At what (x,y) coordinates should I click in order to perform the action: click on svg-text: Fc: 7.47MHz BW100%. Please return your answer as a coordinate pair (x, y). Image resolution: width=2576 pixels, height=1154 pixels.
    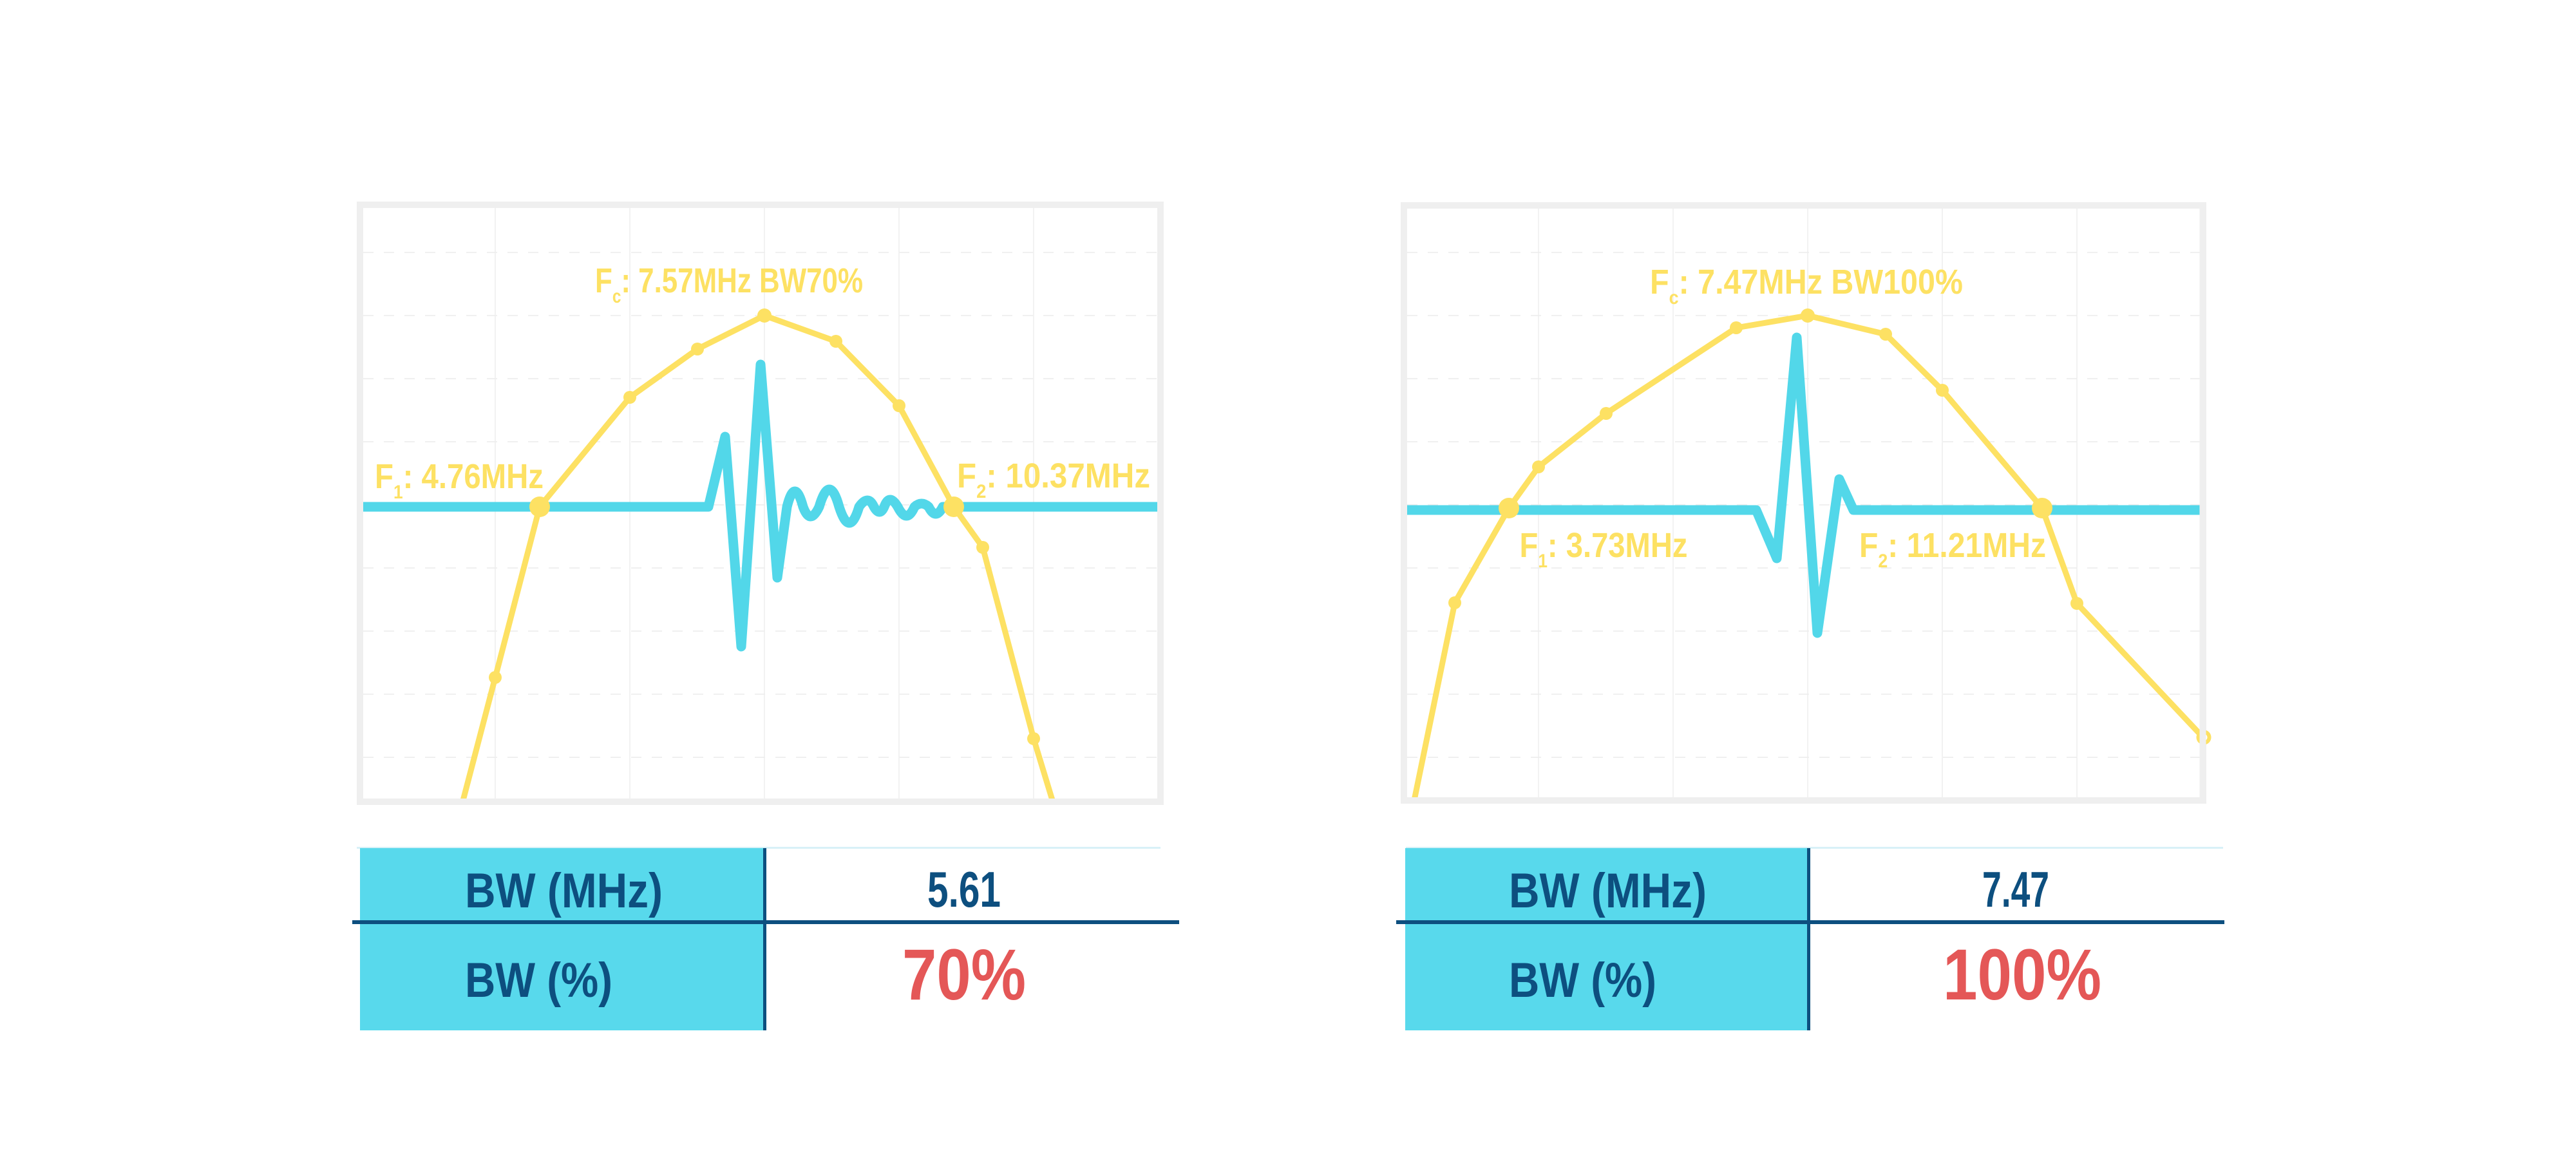
    Looking at the image, I should click on (1806, 285).